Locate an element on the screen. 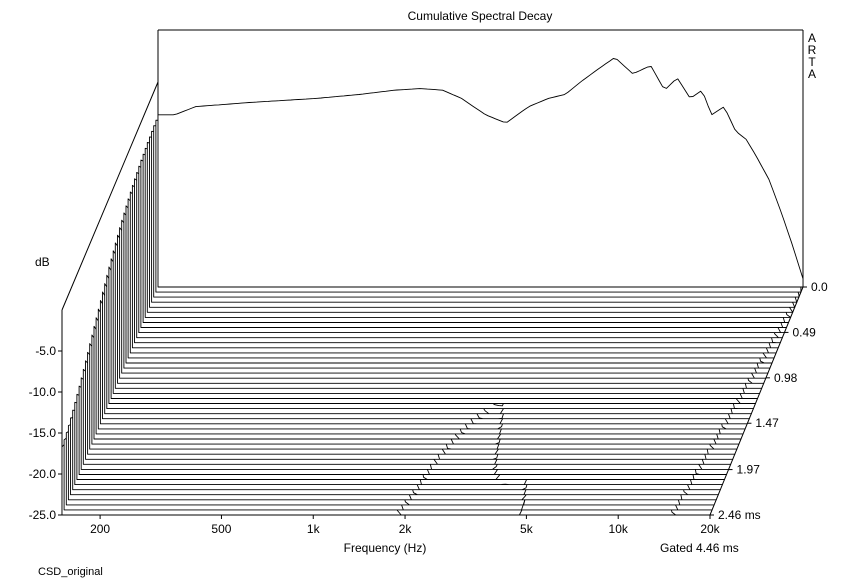 The image size is (854, 585). y-tick-label: -15.0 is located at coordinates (43, 433).